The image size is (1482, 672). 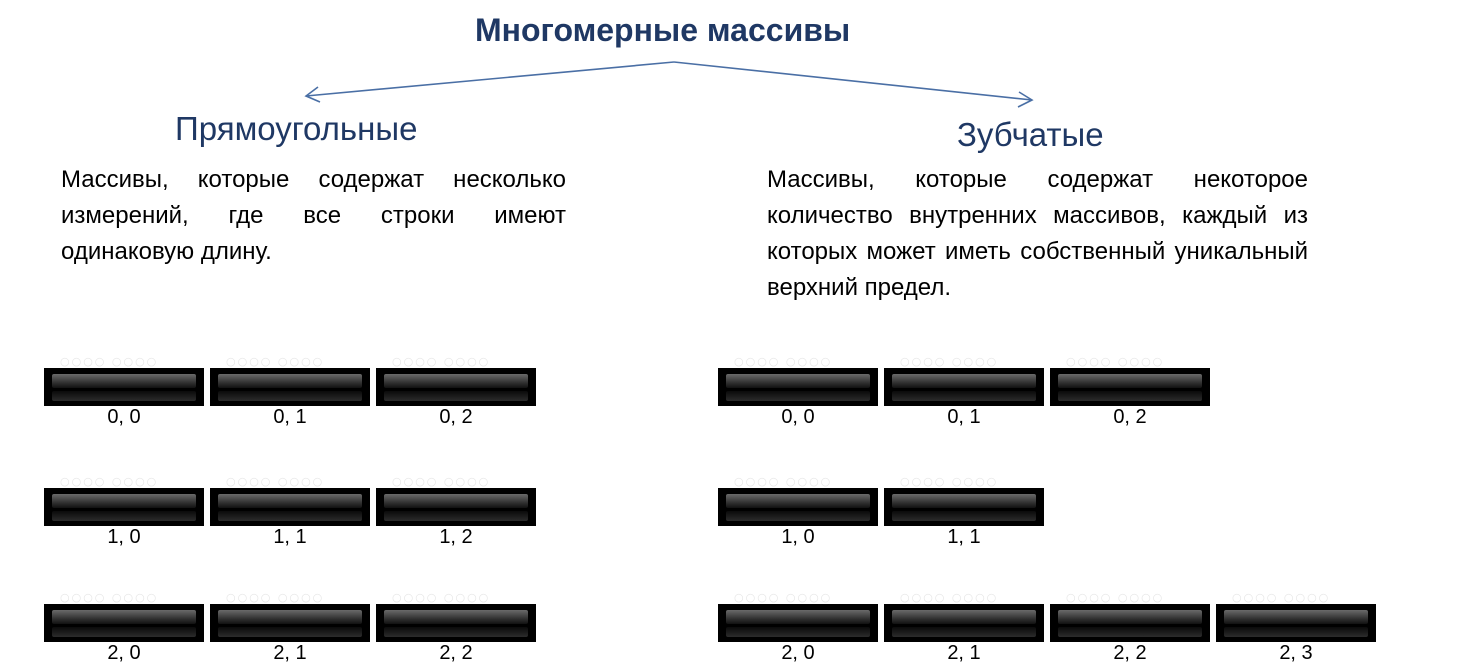 I want to click on rect-cell-1-2: ○○○○ ○○○○ 1, 2, so click(x=456, y=512).